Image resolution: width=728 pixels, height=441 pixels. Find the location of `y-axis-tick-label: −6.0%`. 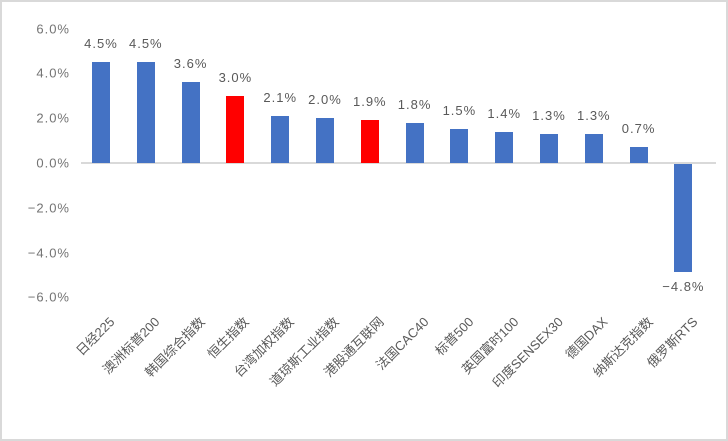

y-axis-tick-label: −6.0% is located at coordinates (48, 297).